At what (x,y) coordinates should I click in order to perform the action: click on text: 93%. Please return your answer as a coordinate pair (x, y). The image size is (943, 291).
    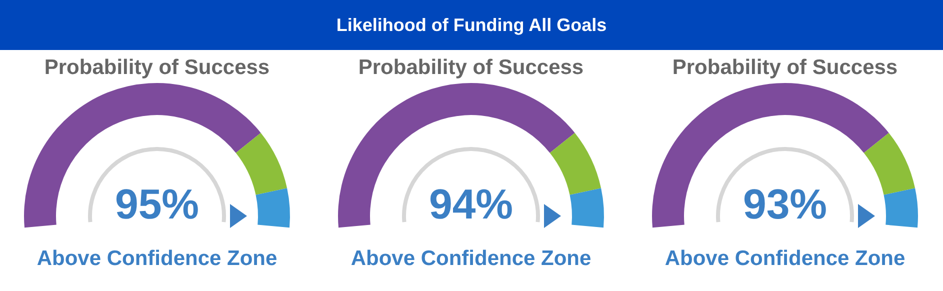
    Looking at the image, I should click on (785, 204).